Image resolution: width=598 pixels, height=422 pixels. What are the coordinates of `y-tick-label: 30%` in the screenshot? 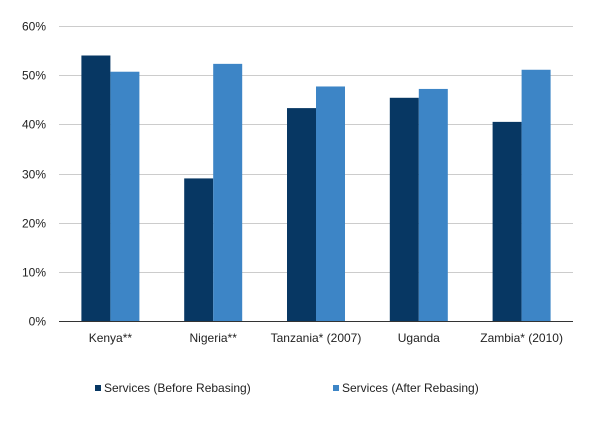 It's located at (34, 175).